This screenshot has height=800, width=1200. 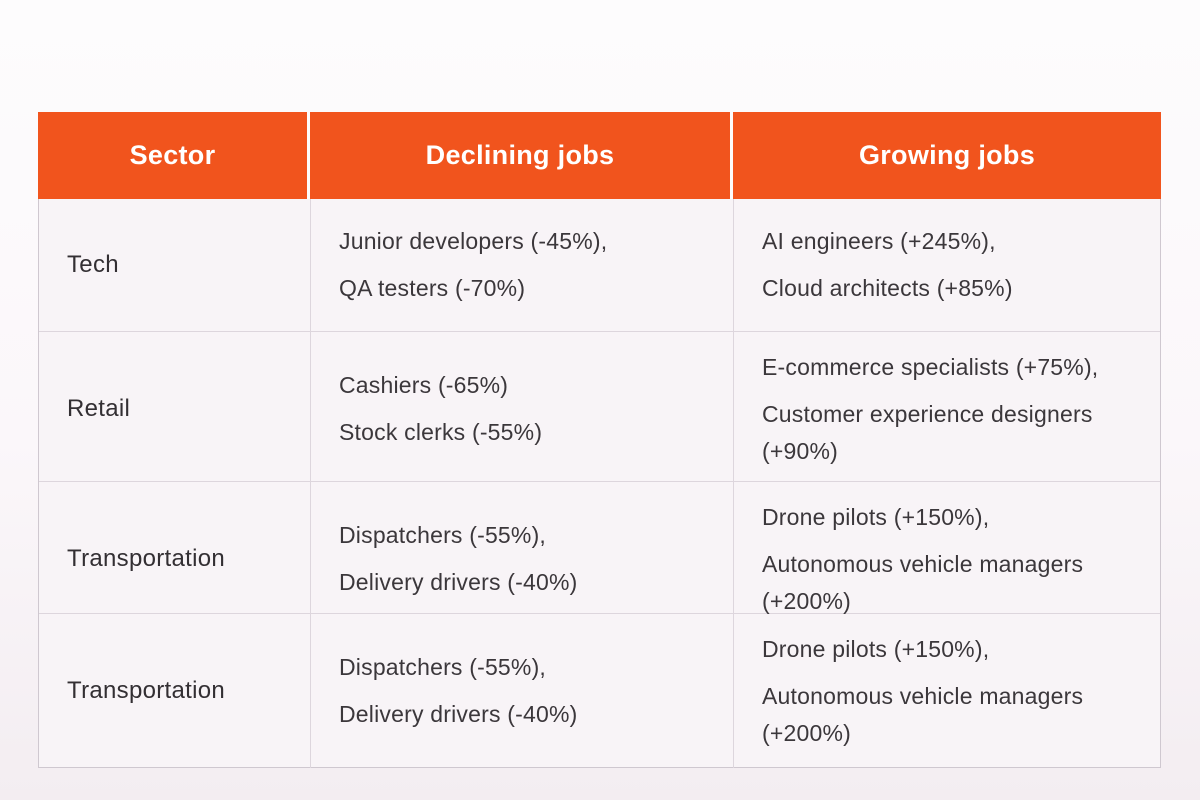 What do you see at coordinates (174, 155) in the screenshot?
I see `header-cell-sector: Sector` at bounding box center [174, 155].